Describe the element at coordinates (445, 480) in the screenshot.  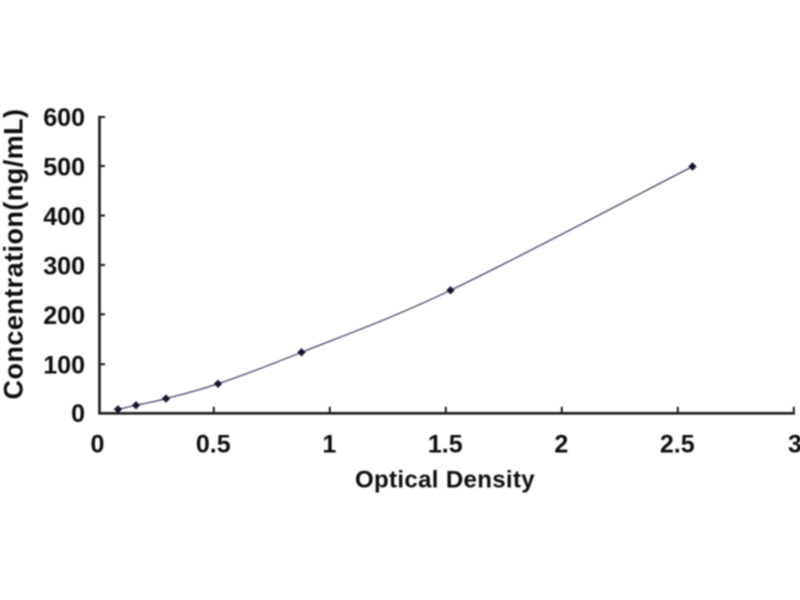
I see `svg-text: Optical Density` at that location.